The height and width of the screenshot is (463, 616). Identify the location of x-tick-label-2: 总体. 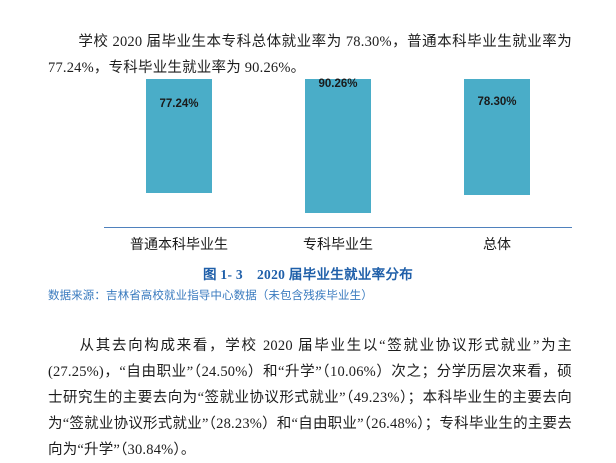
(497, 245).